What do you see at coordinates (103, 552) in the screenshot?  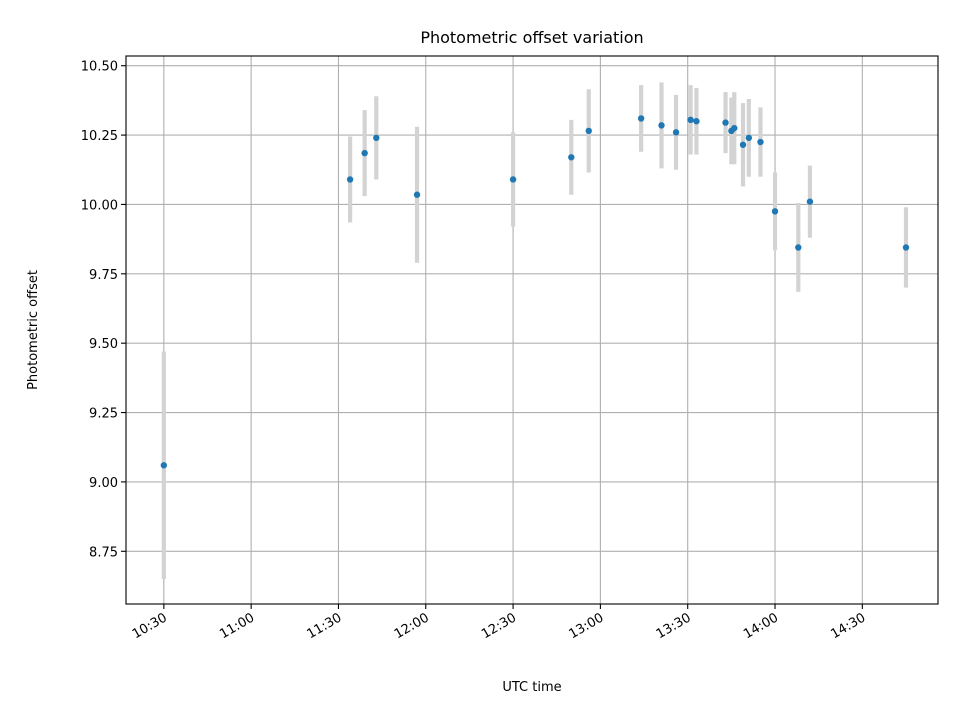 I see `y-tick-label: 8.75` at bounding box center [103, 552].